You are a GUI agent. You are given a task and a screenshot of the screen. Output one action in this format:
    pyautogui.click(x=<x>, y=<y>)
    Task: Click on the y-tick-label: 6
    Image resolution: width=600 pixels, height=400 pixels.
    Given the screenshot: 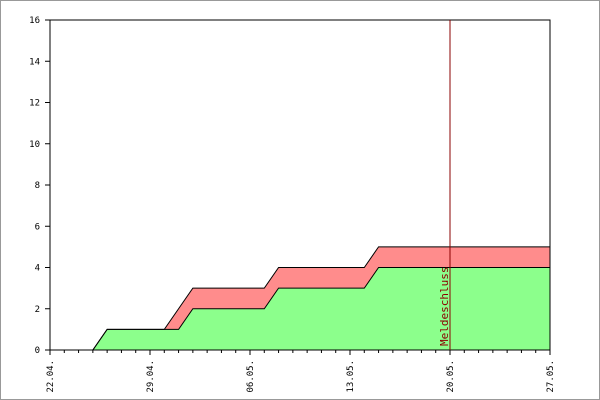 What is the action you would take?
    pyautogui.click(x=37, y=227)
    